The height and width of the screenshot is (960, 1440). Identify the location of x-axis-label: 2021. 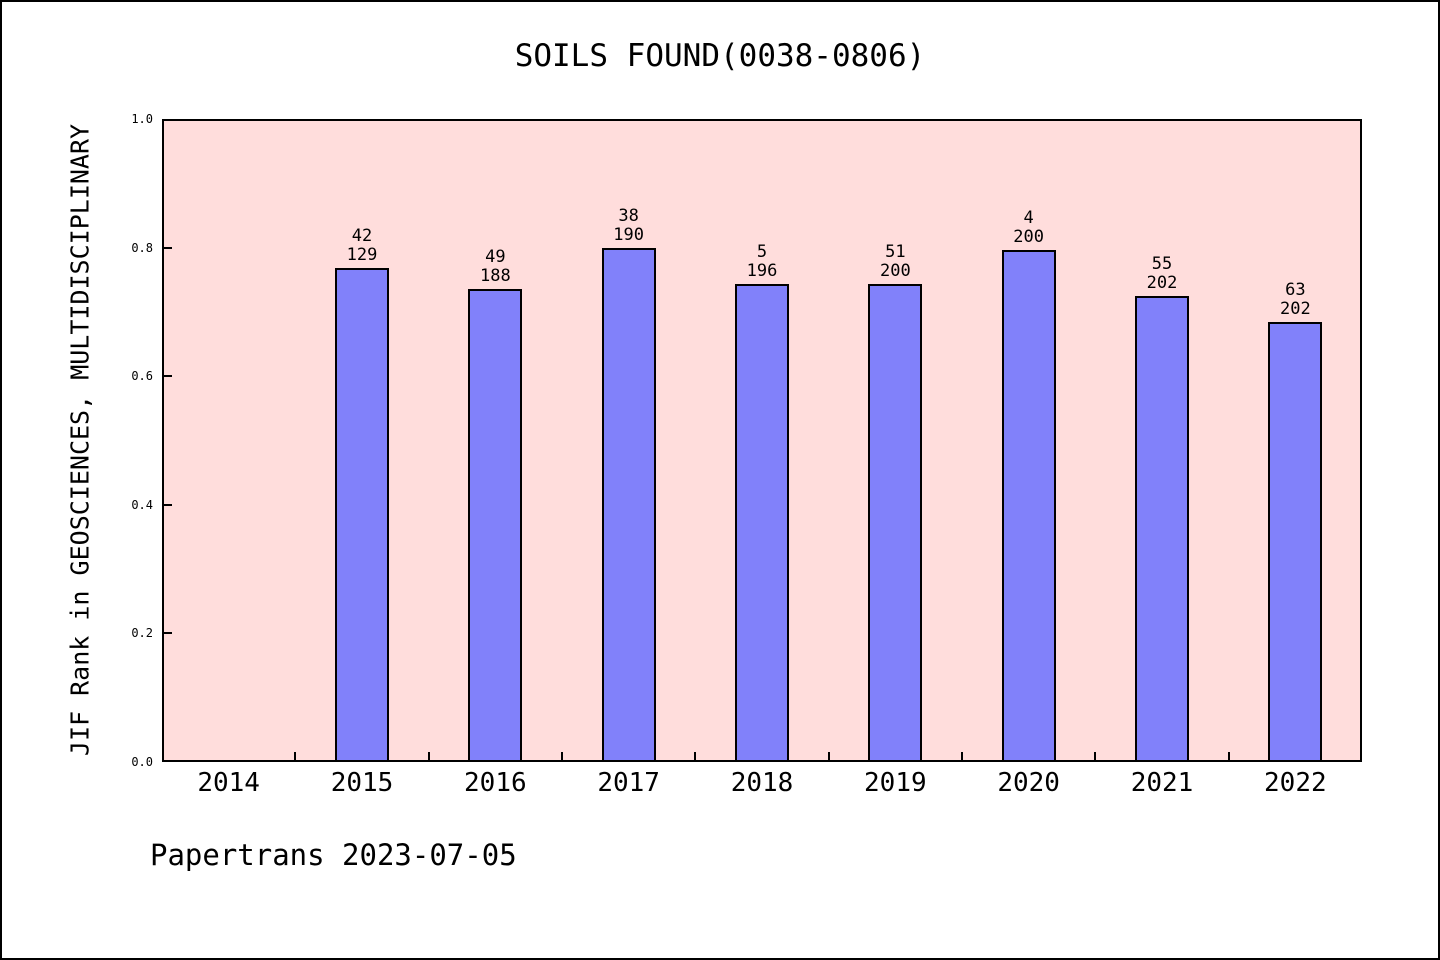
(1162, 783).